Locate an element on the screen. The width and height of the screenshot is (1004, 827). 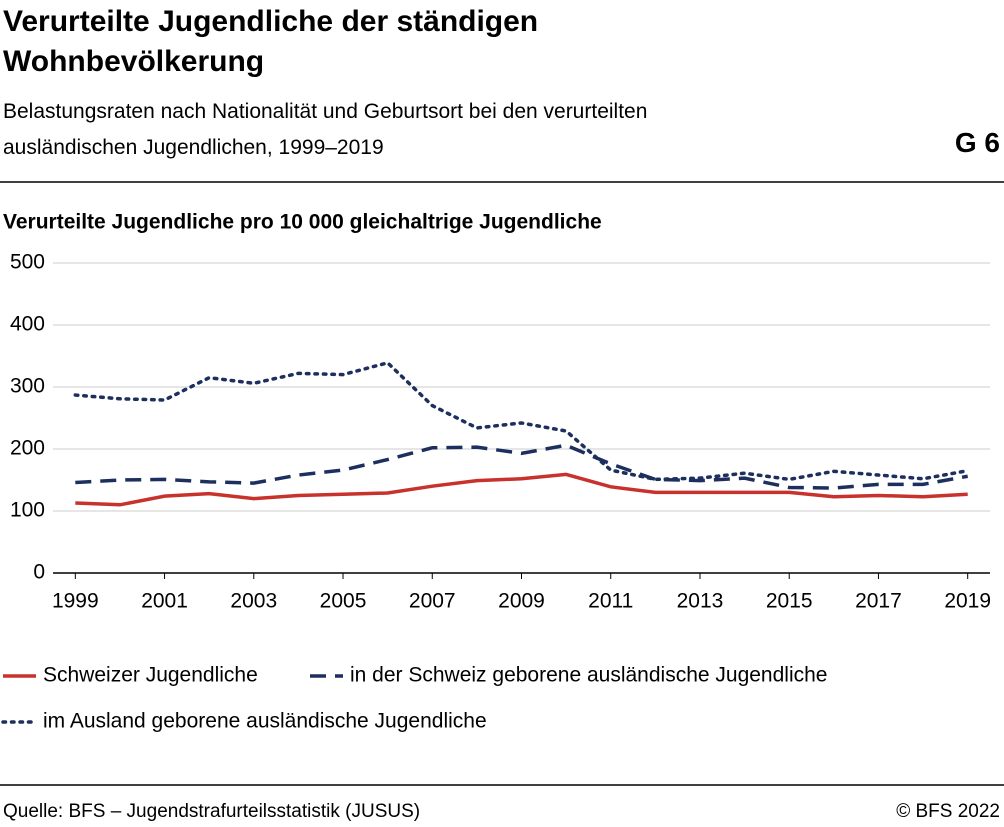
x-tick-label: 2007 is located at coordinates (432, 601).